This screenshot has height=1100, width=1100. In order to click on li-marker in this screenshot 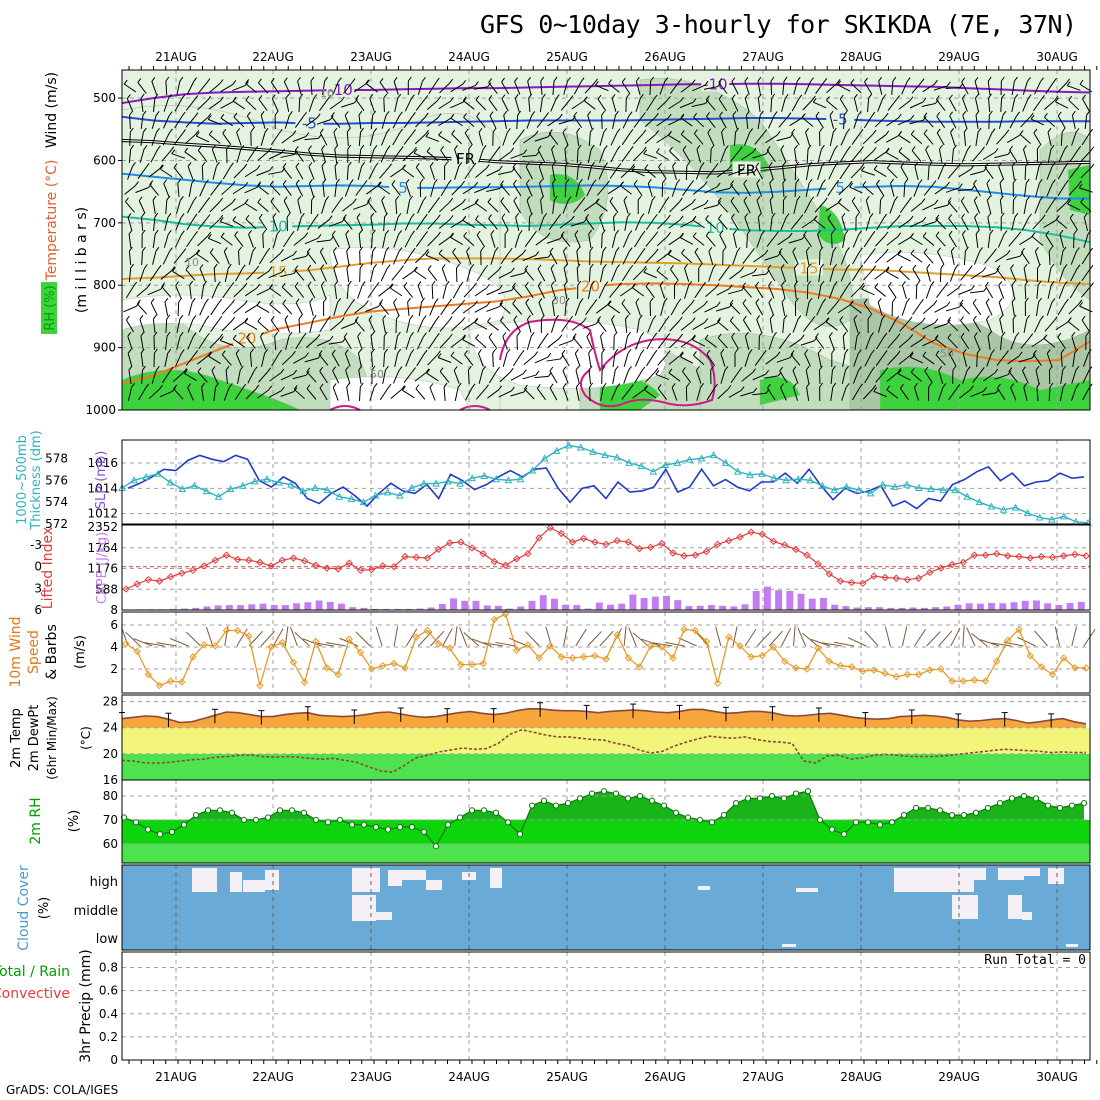, I will do `click(784, 545)`.